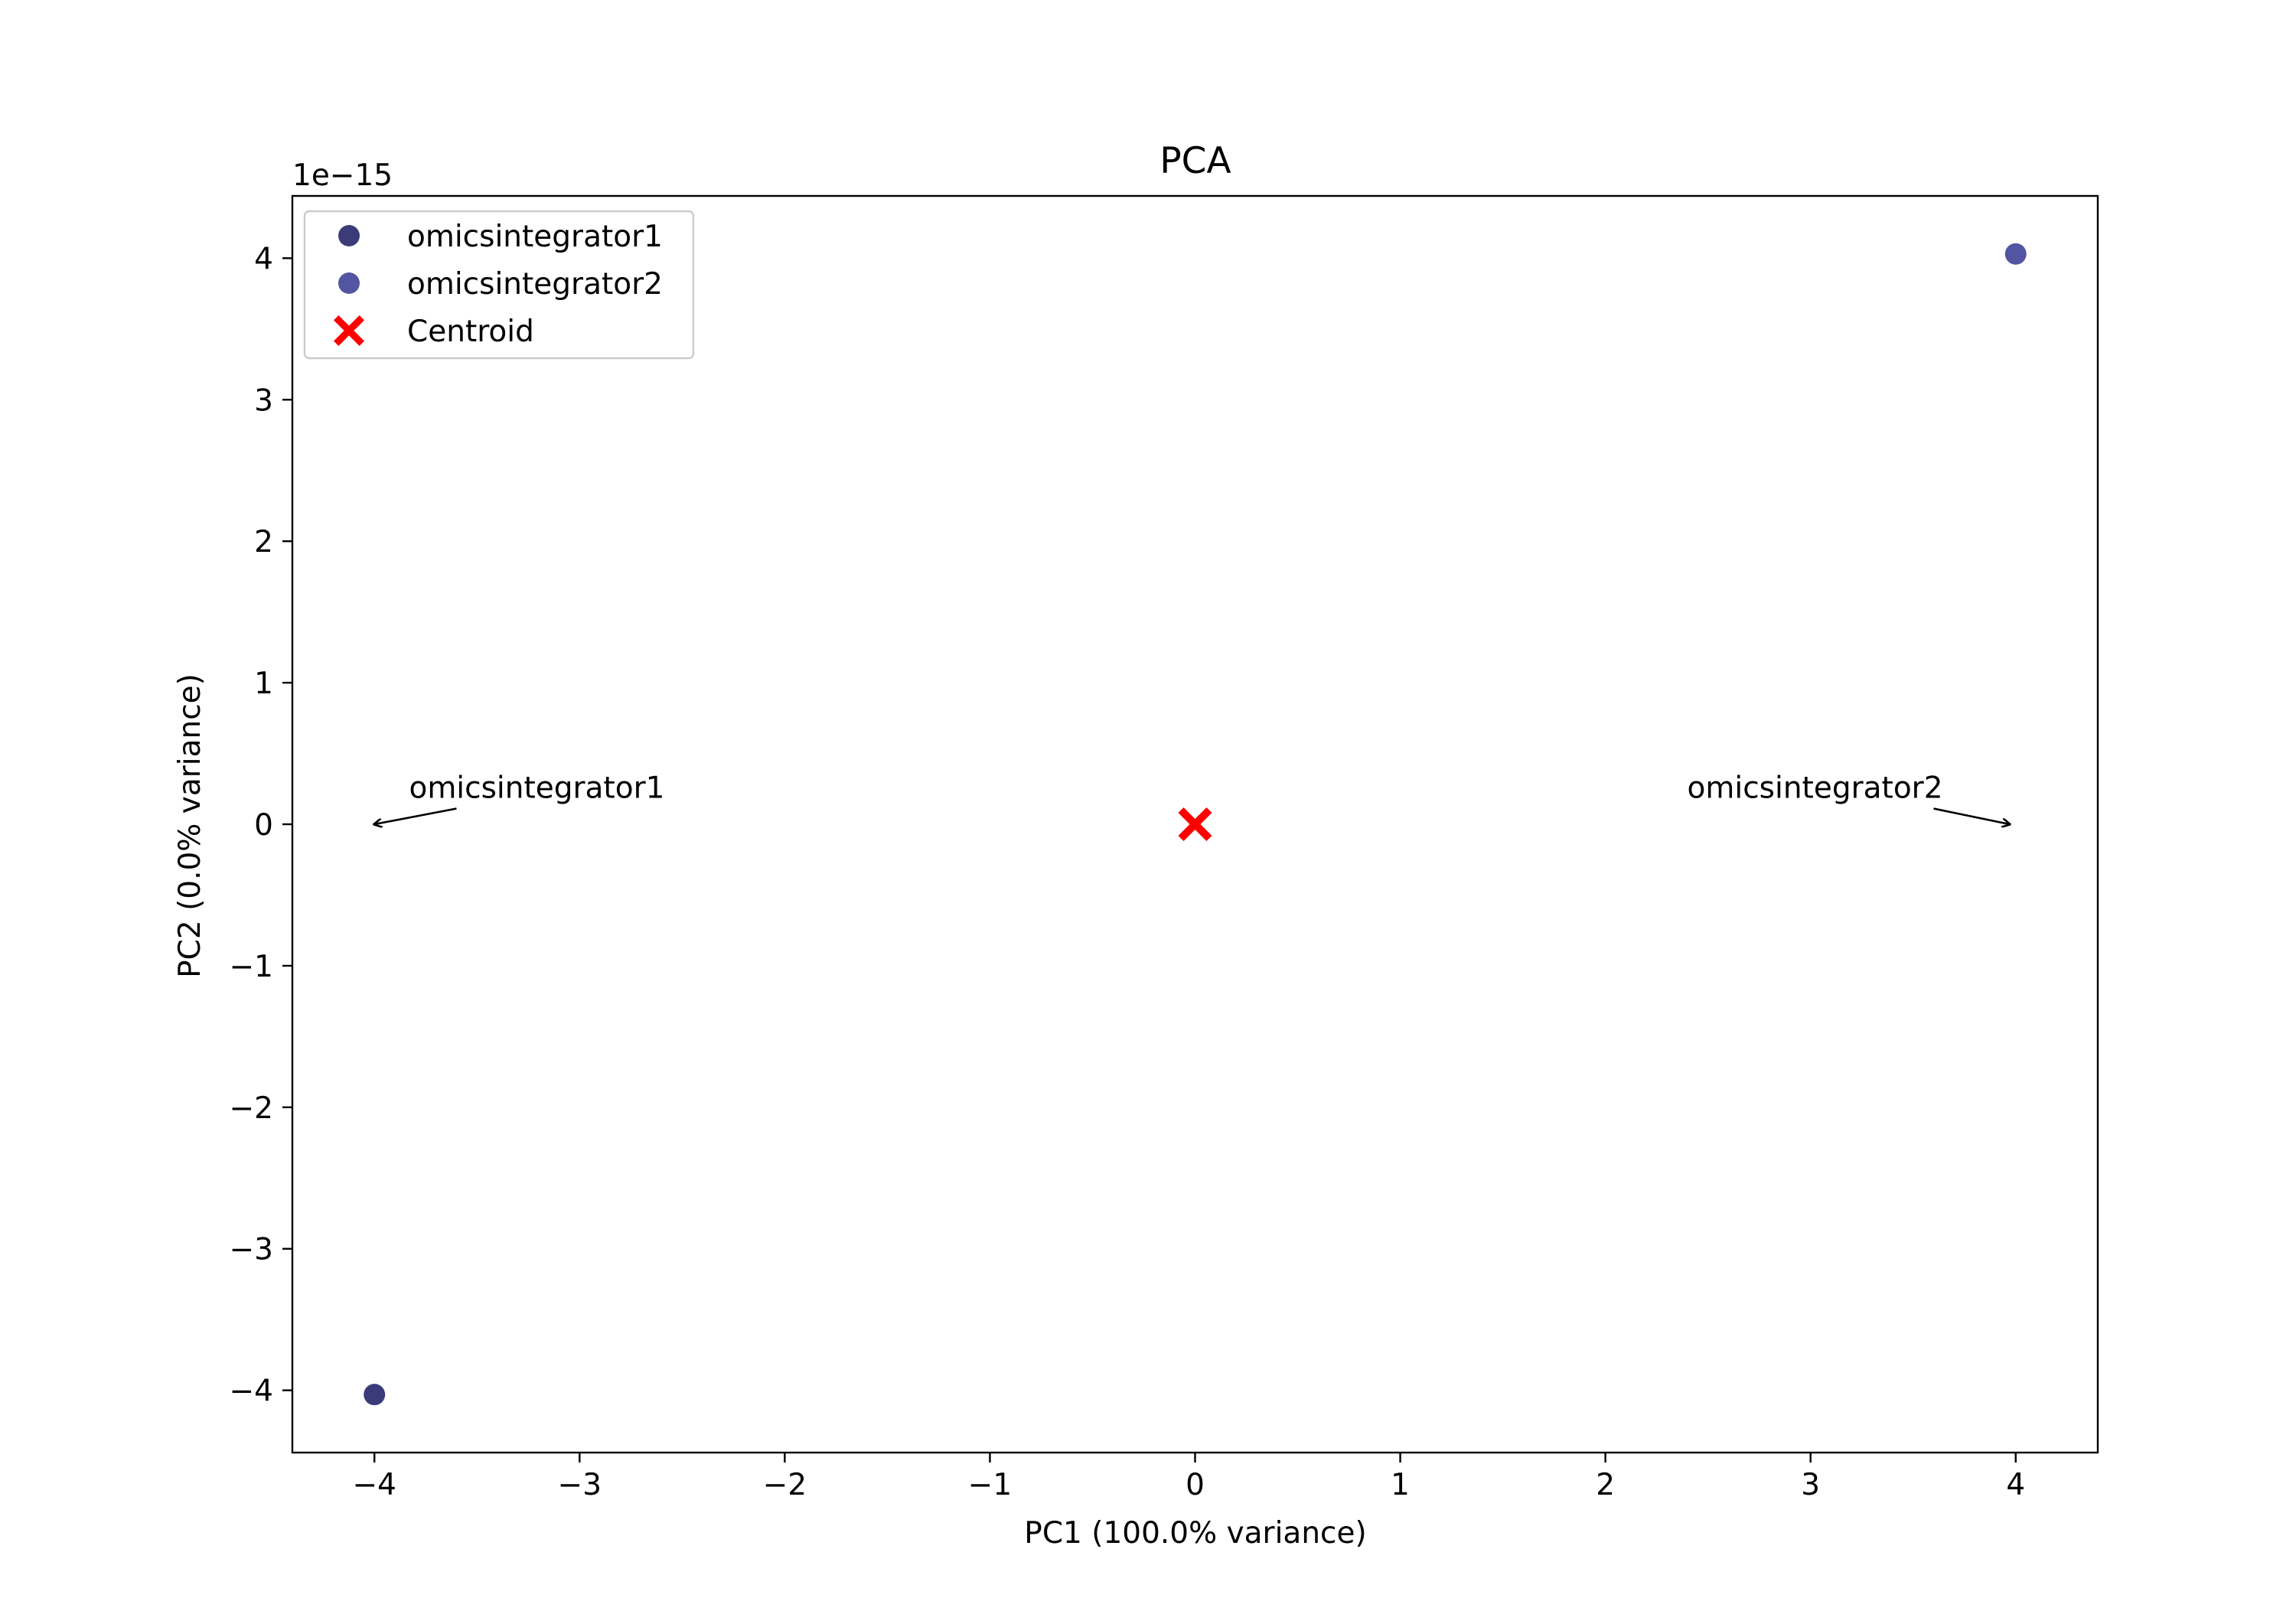 The width and height of the screenshot is (2296, 1611). I want to click on x-tick-label: −1, so click(990, 1485).